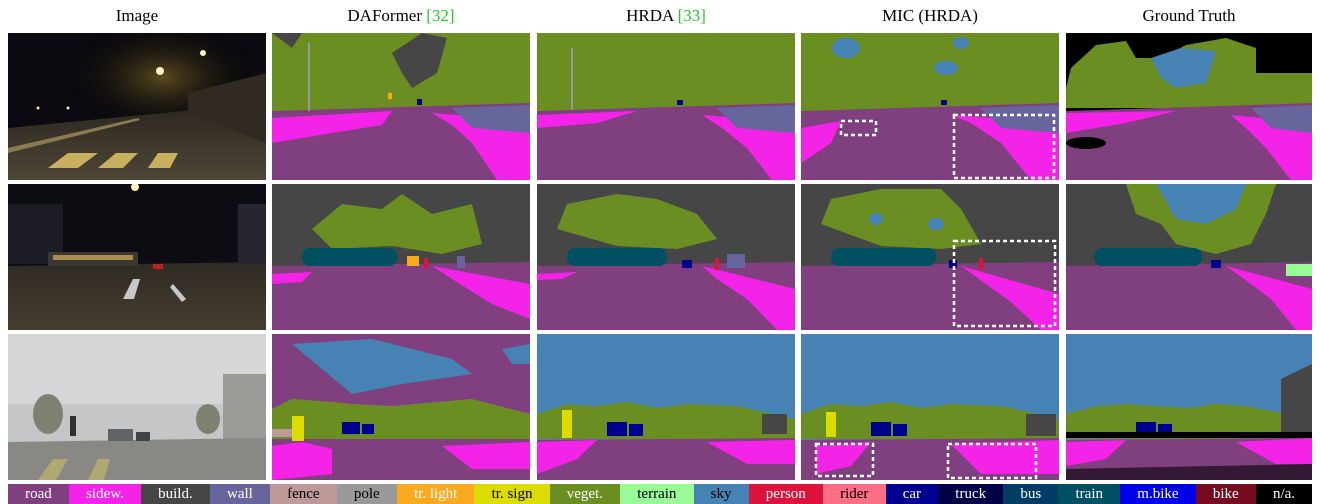 The width and height of the screenshot is (1320, 504). Describe the element at coordinates (401, 106) in the screenshot. I see `daformer-row1-segmentation` at that location.